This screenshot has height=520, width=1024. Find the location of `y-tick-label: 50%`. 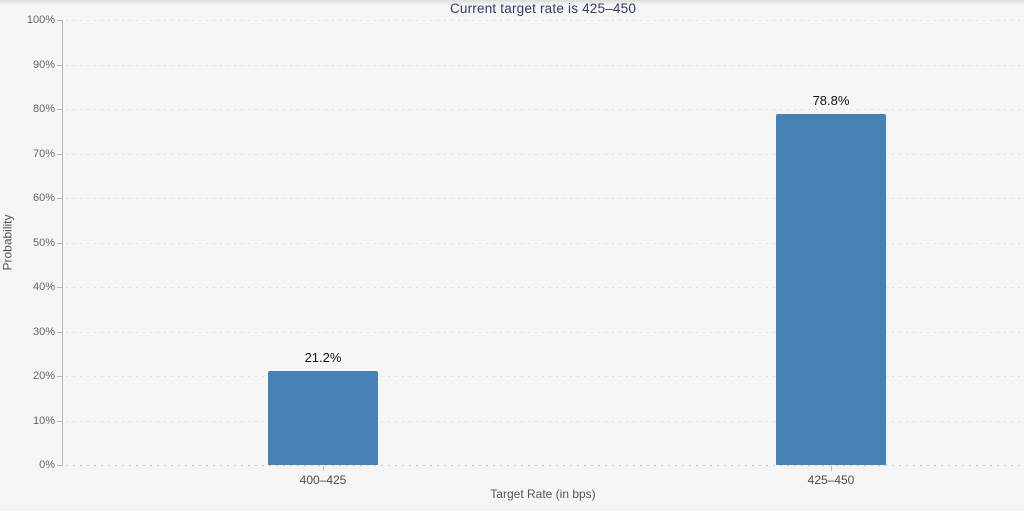

y-tick-label: 50% is located at coordinates (43, 243).